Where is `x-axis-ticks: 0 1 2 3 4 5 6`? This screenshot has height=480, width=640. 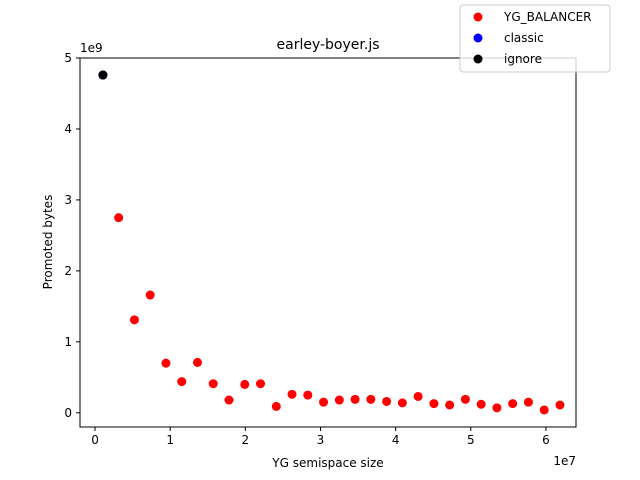
x-axis-ticks: 0 1 2 3 4 5 6 is located at coordinates (320, 437).